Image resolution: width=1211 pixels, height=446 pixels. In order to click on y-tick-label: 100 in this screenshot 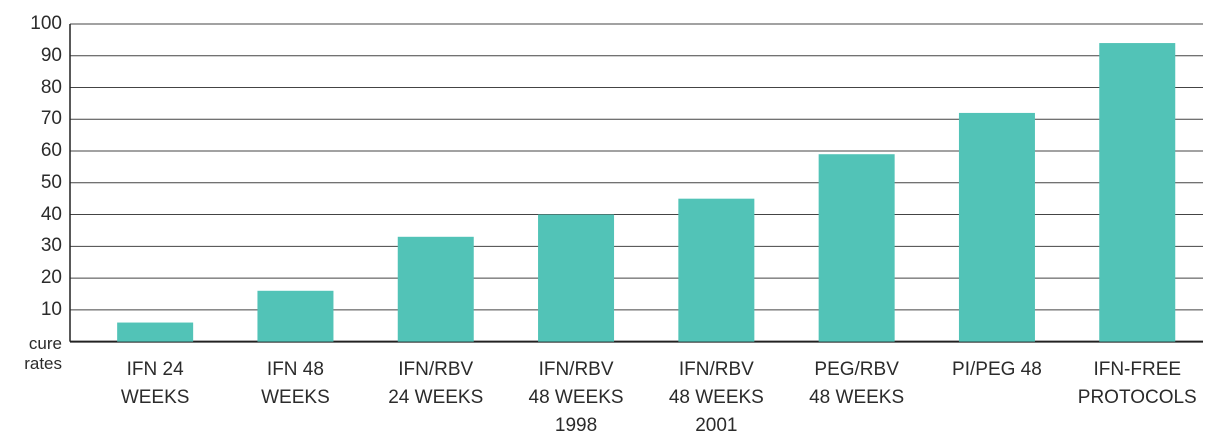, I will do `click(46, 23)`.